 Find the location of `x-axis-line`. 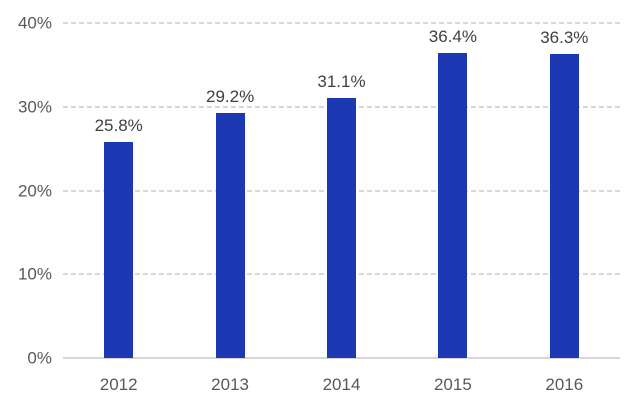

x-axis-line is located at coordinates (341, 358).